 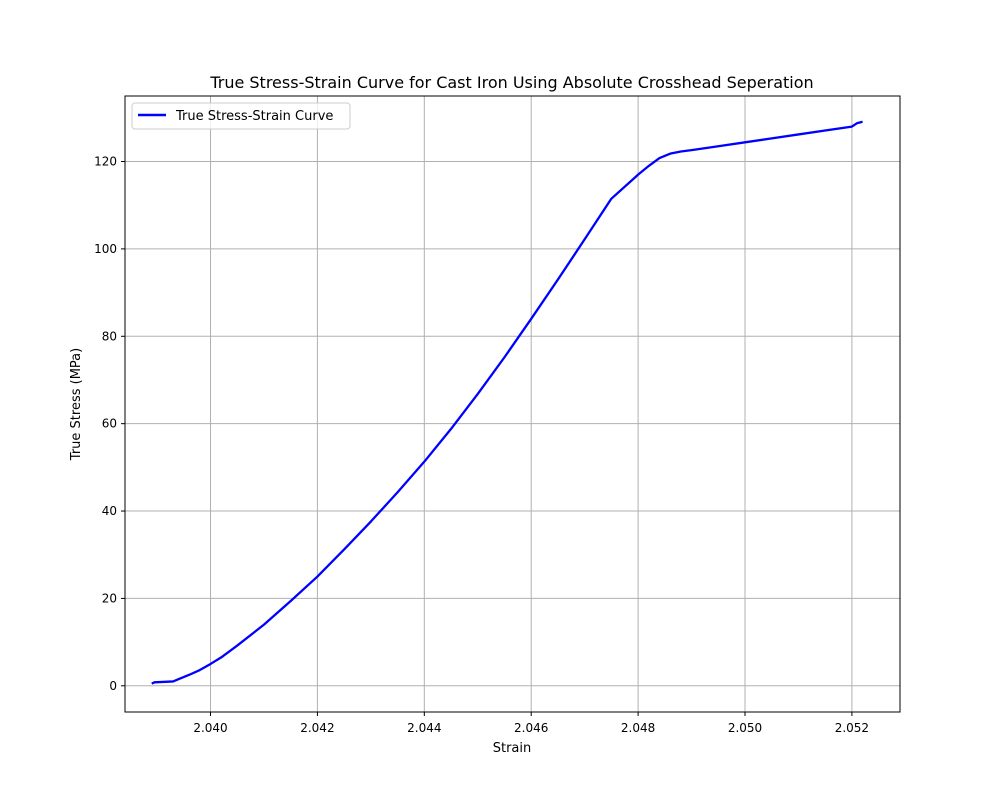 What do you see at coordinates (109, 336) in the screenshot?
I see `y-tick-label: 80` at bounding box center [109, 336].